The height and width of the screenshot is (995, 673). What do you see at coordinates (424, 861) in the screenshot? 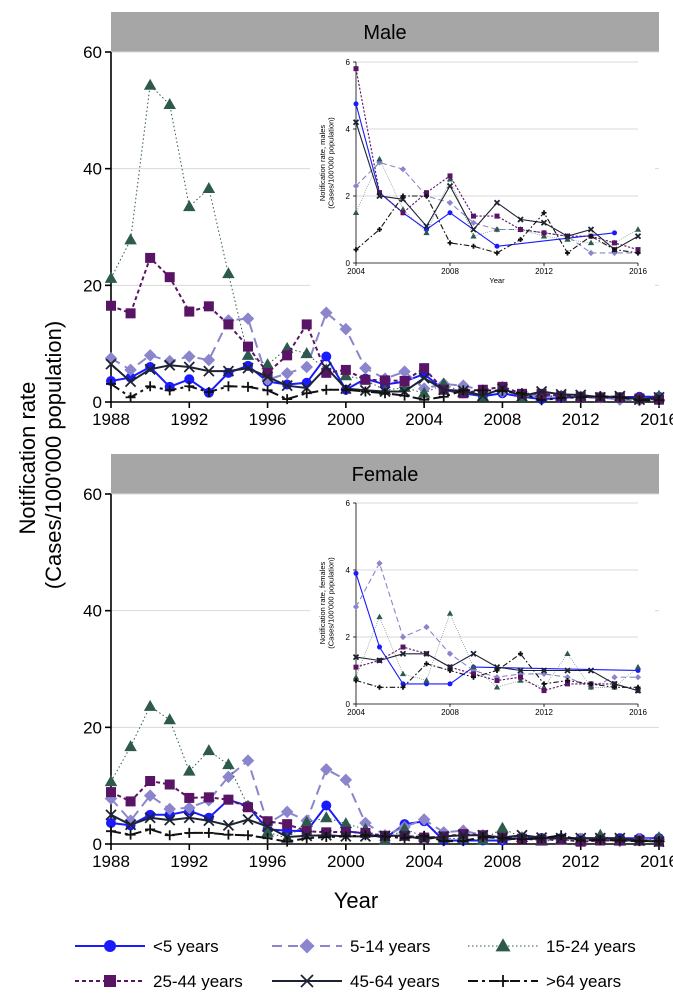
I see `female-x-tick-label: 2004` at bounding box center [424, 861].